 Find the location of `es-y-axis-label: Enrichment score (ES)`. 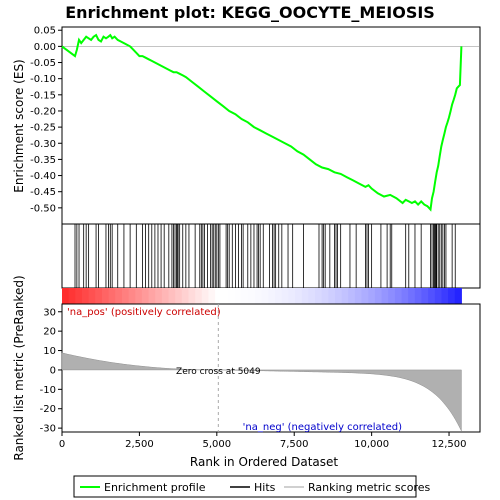

es-y-axis-label: Enrichment score (ES) is located at coordinates (19, 125).